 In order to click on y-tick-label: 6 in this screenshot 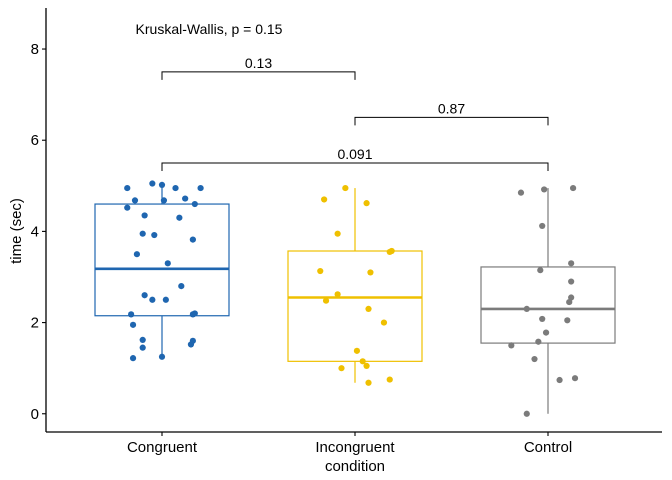, I will do `click(35, 140)`.